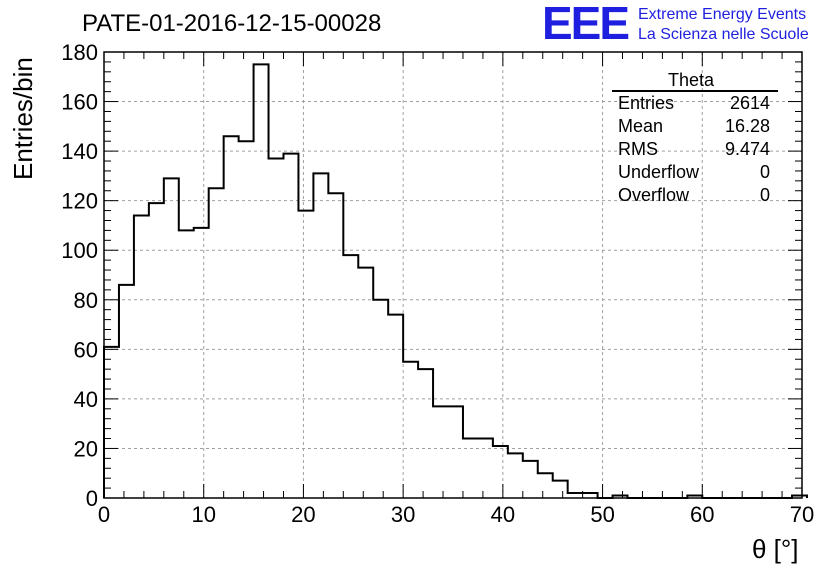  Describe the element at coordinates (722, 14) in the screenshot. I see `logo-line-1: Extreme Energy Events` at that location.